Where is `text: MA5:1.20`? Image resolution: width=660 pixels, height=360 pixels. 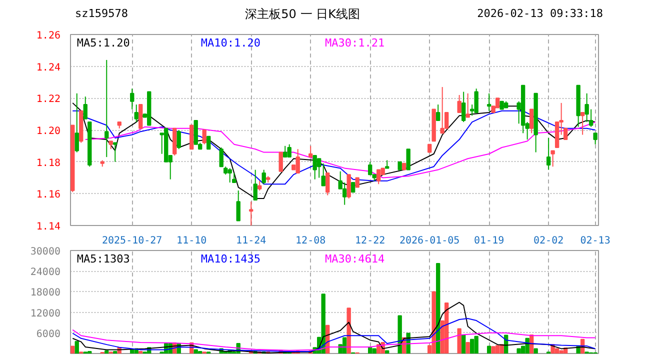
text: MA5:1.20 is located at coordinates (103, 43).